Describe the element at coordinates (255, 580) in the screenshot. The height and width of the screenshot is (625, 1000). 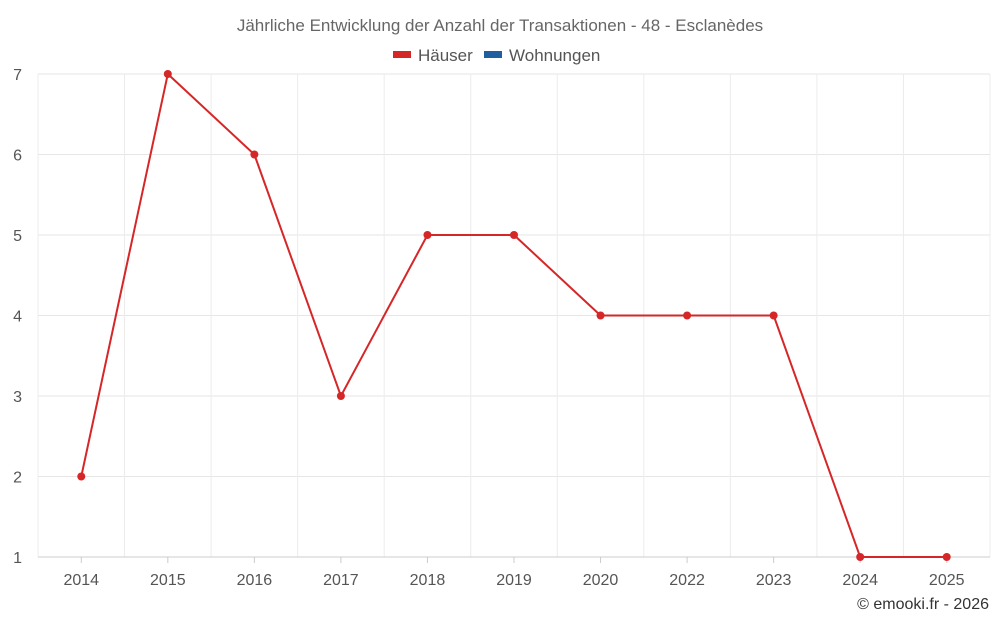
I see `x-tick-label: 2016` at that location.